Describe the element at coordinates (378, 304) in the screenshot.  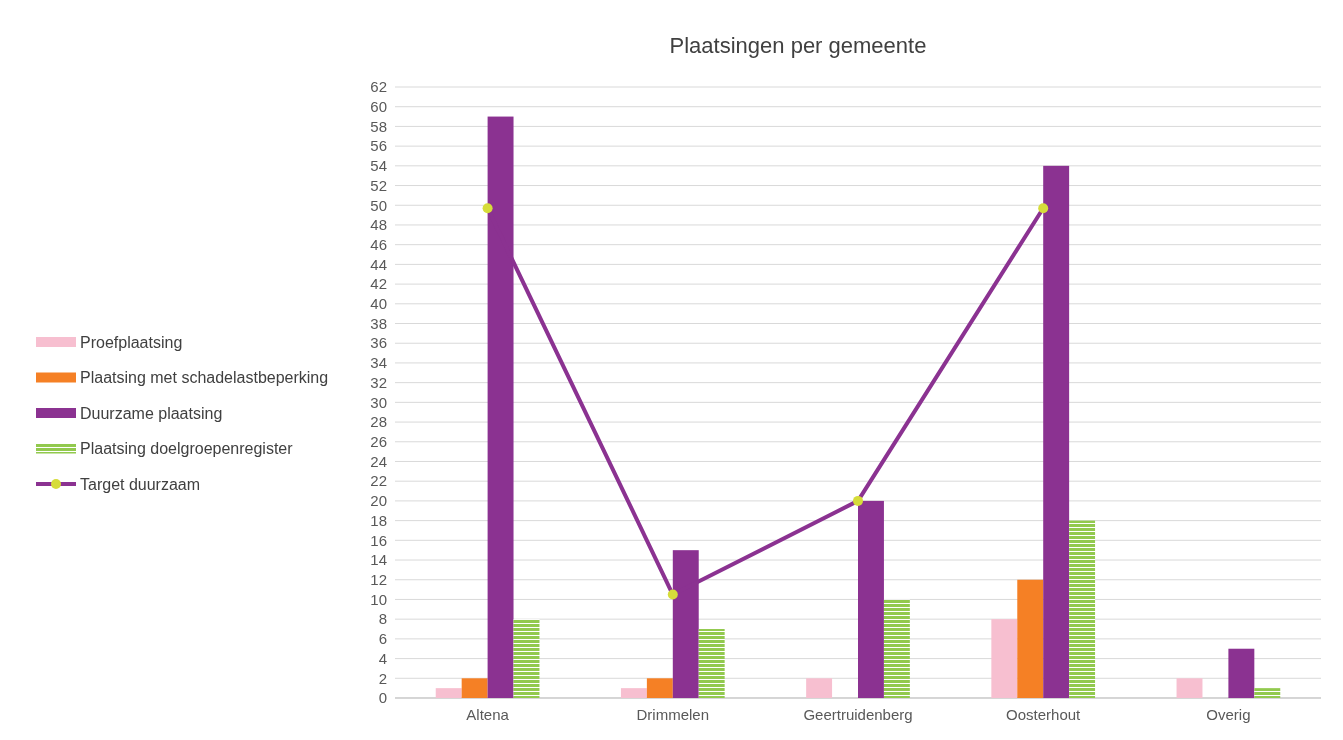
I see `y-tick-label: 40` at that location.